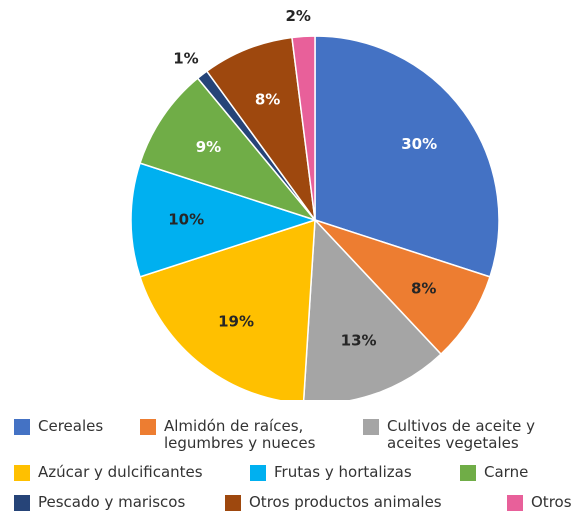  I want to click on legend-label: Pescado y mariscos, so click(112, 502).